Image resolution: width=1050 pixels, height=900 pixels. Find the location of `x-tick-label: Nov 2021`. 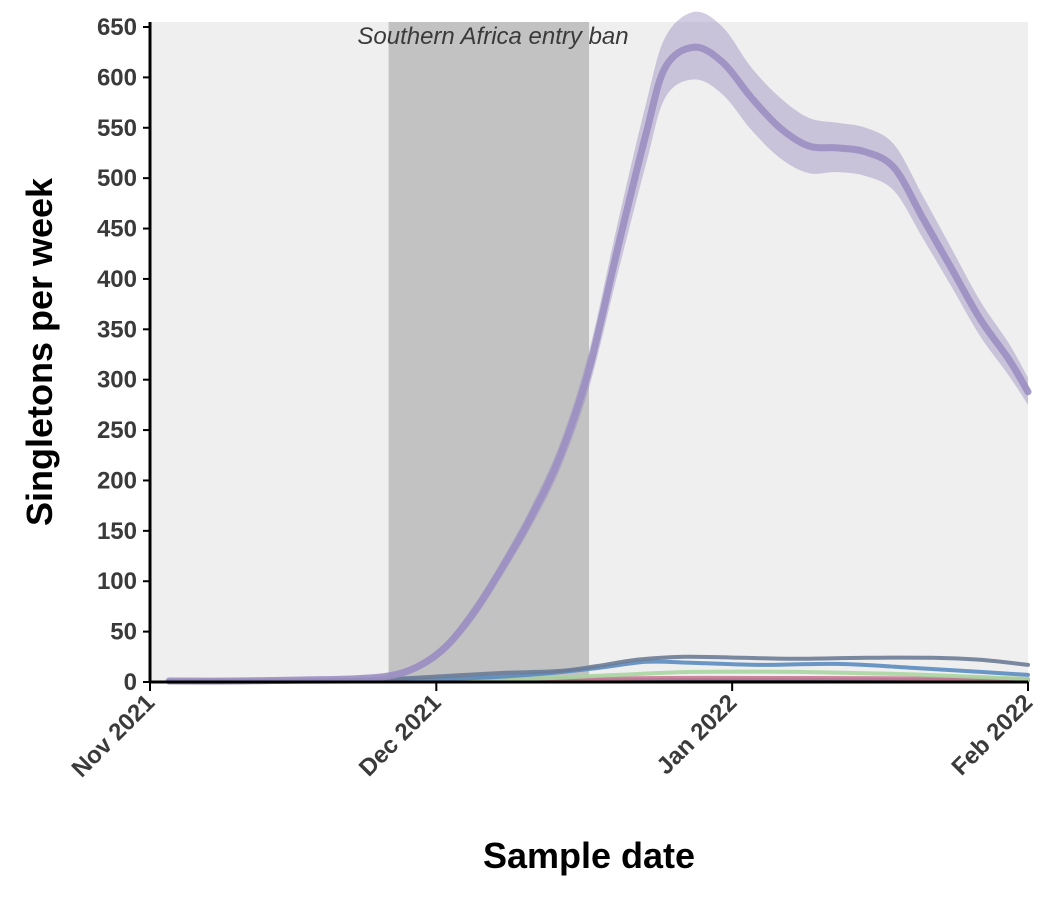

x-tick-label: Nov 2021 is located at coordinates (114, 736).